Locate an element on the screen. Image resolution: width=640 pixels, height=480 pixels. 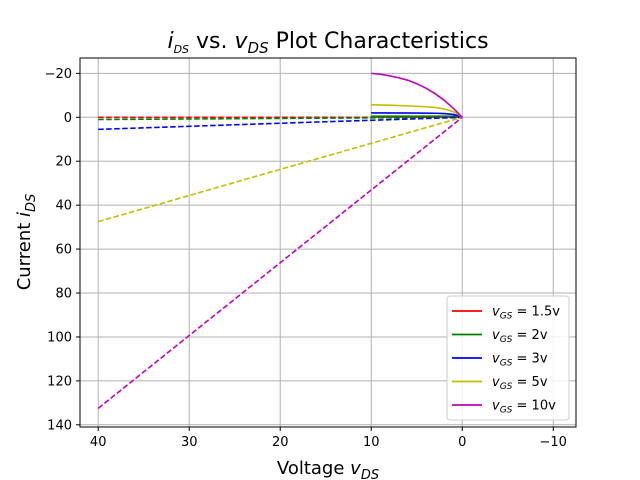
y-tick-label: 140 is located at coordinates (59, 425).